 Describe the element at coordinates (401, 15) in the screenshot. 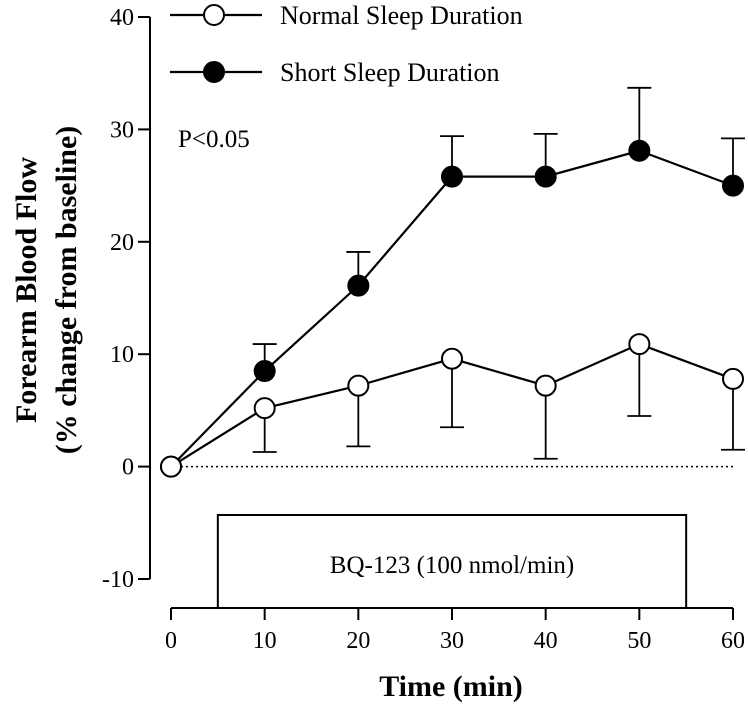

I see `legend-label: Normal Sleep Duration` at that location.